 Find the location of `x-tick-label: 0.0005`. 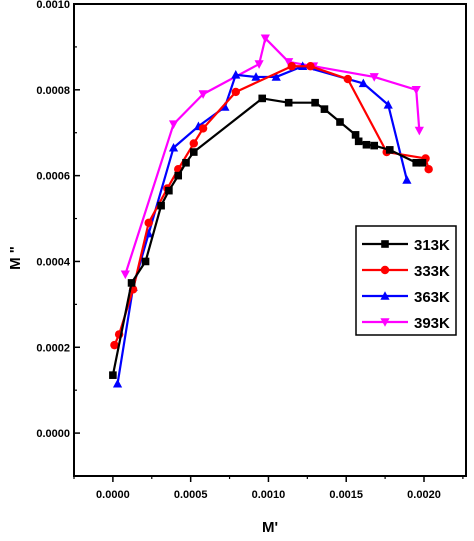

x-tick-label: 0.0005 is located at coordinates (191, 495).